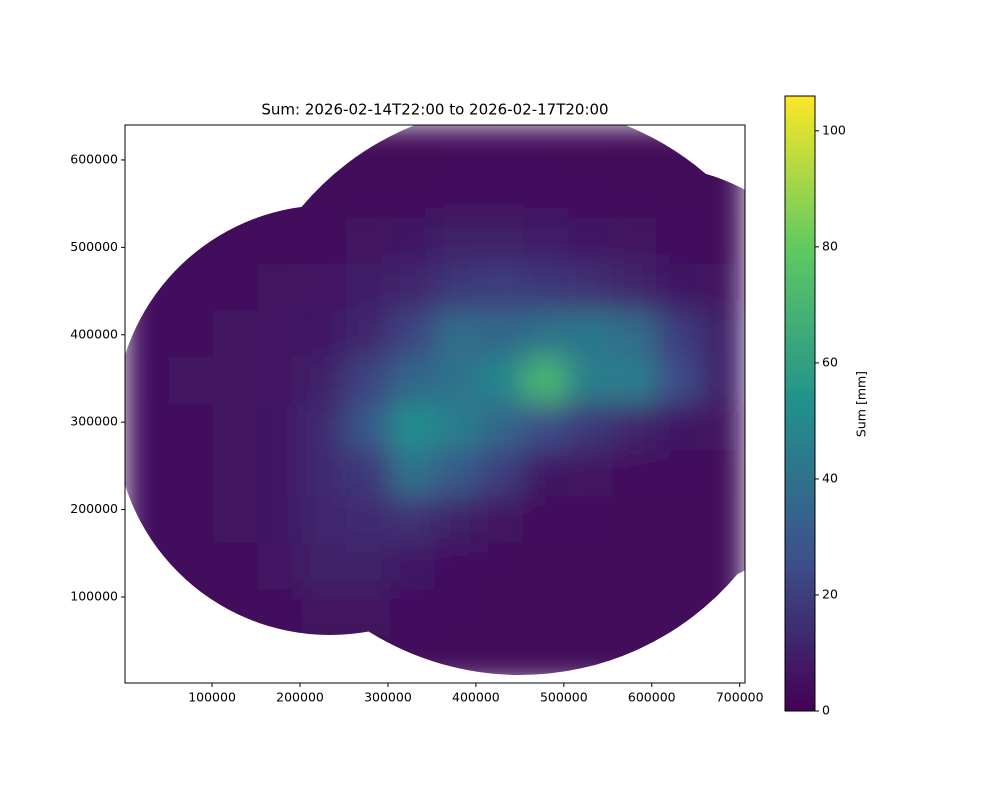  Describe the element at coordinates (94, 421) in the screenshot. I see `y-tick-label: 300000` at that location.